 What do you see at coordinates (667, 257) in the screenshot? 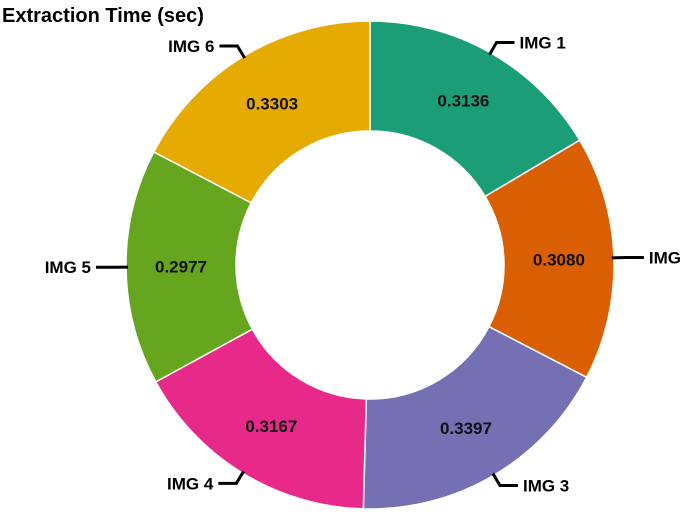
I see `category-label-img-2: IMG 2` at bounding box center [667, 257].